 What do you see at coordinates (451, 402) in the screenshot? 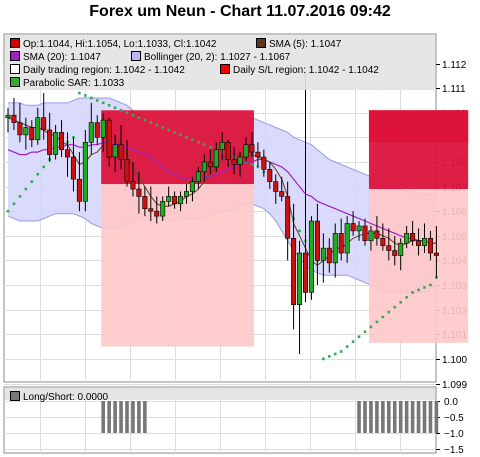
I see `long-short-tick-label: 0.0` at bounding box center [451, 402].